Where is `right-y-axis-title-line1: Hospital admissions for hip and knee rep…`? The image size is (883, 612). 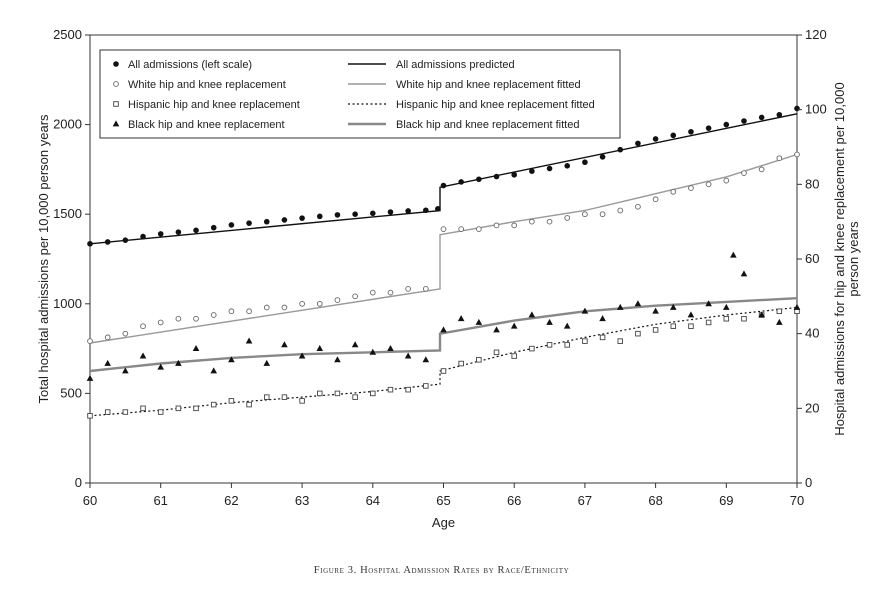 right-y-axis-title-line1: Hospital admissions for hip and knee rep… is located at coordinates (839, 258).